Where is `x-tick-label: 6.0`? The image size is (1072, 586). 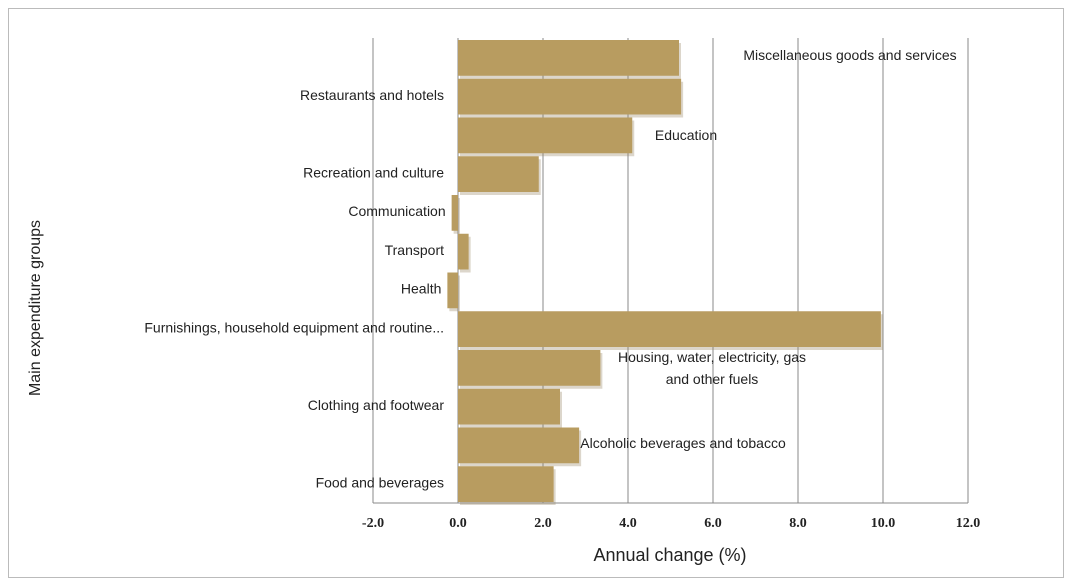 x-tick-label: 6.0 is located at coordinates (713, 523).